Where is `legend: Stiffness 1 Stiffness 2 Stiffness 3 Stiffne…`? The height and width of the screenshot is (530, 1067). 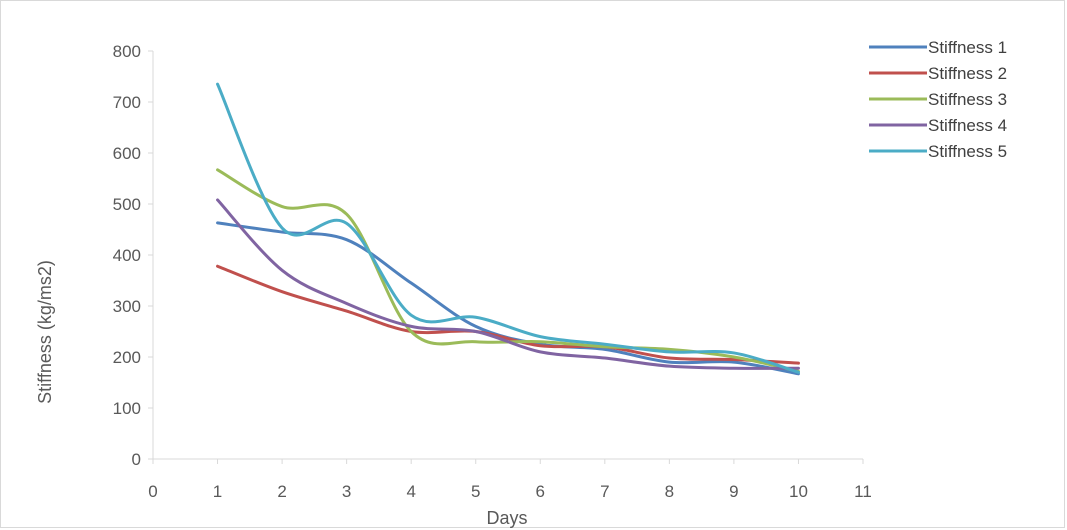 legend: Stiffness 1 Stiffness 2 Stiffness 3 Stiffne… is located at coordinates (938, 99).